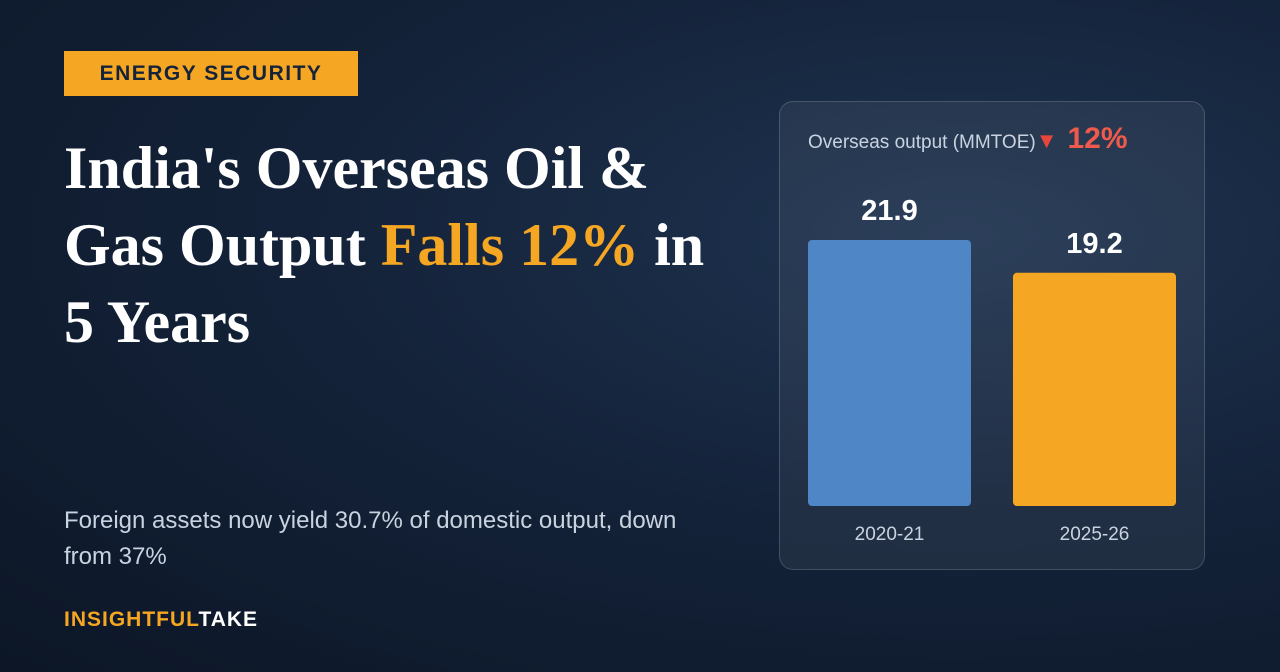 The image size is (1280, 672). I want to click on x-tick-label: 2025-26, so click(1095, 534).